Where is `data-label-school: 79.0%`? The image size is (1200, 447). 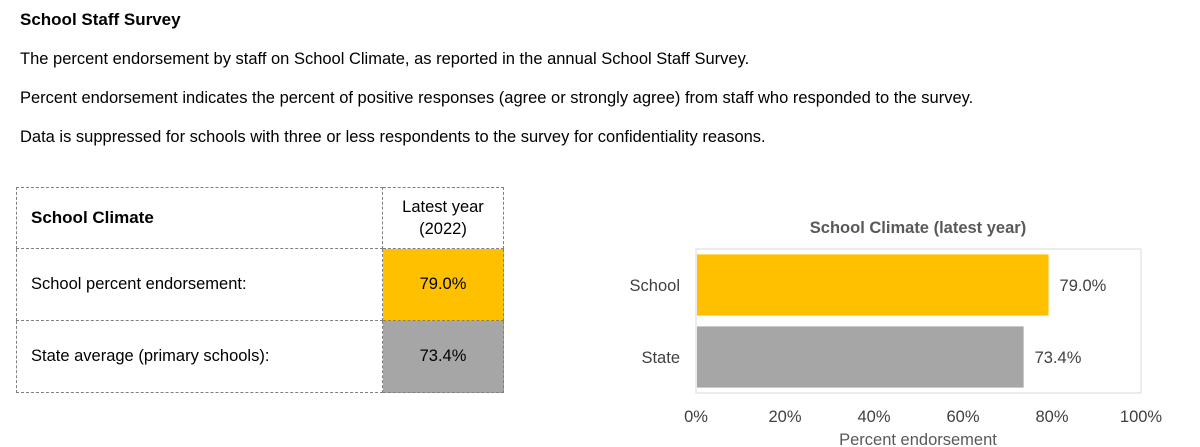 data-label-school: 79.0% is located at coordinates (1083, 286).